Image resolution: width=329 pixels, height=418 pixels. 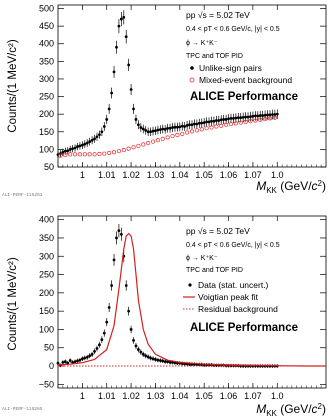 I want to click on bottom-x-tick-label: 1.04, so click(x=180, y=396).